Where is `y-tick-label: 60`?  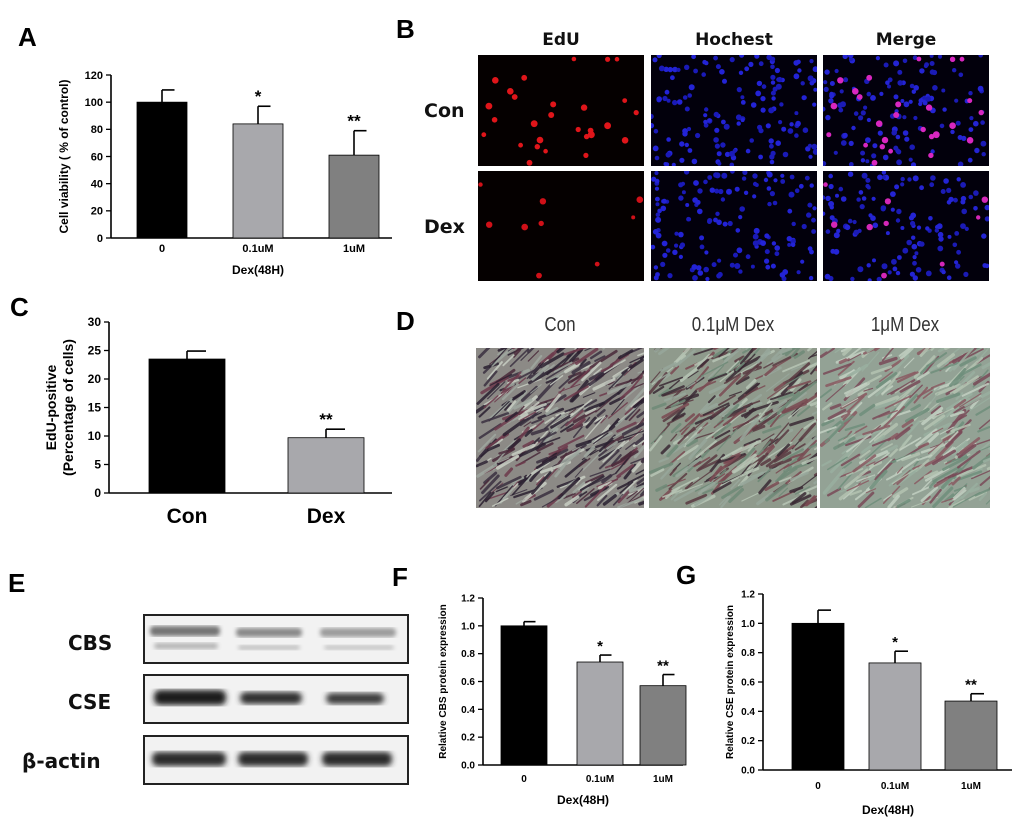 y-tick-label: 60 is located at coordinates (97, 157).